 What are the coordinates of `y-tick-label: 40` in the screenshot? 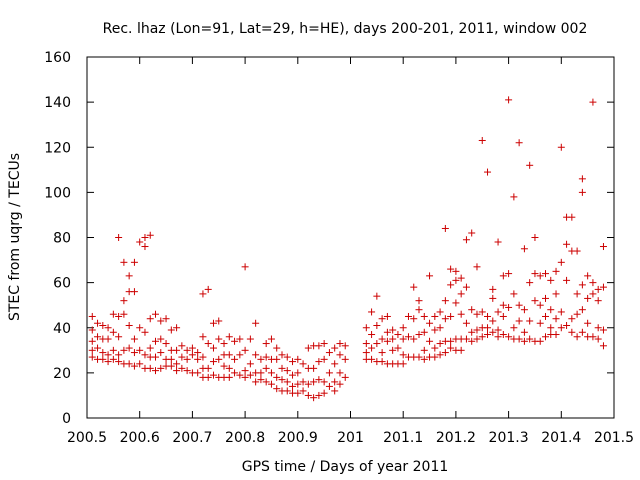 It's located at (62, 329).